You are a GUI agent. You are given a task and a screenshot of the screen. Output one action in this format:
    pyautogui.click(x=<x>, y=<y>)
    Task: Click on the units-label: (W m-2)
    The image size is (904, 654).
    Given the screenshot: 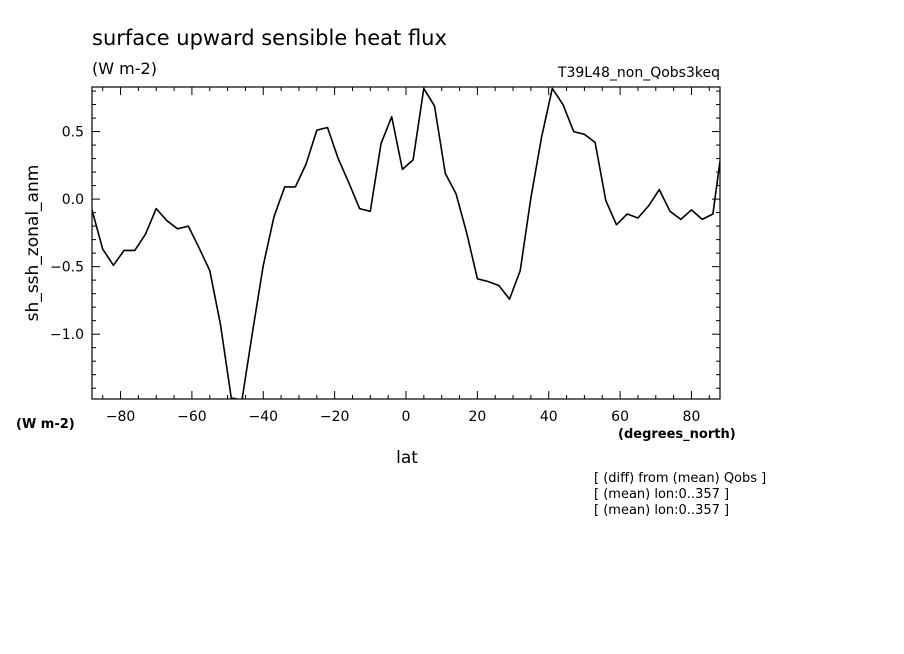 What is the action you would take?
    pyautogui.click(x=124, y=68)
    